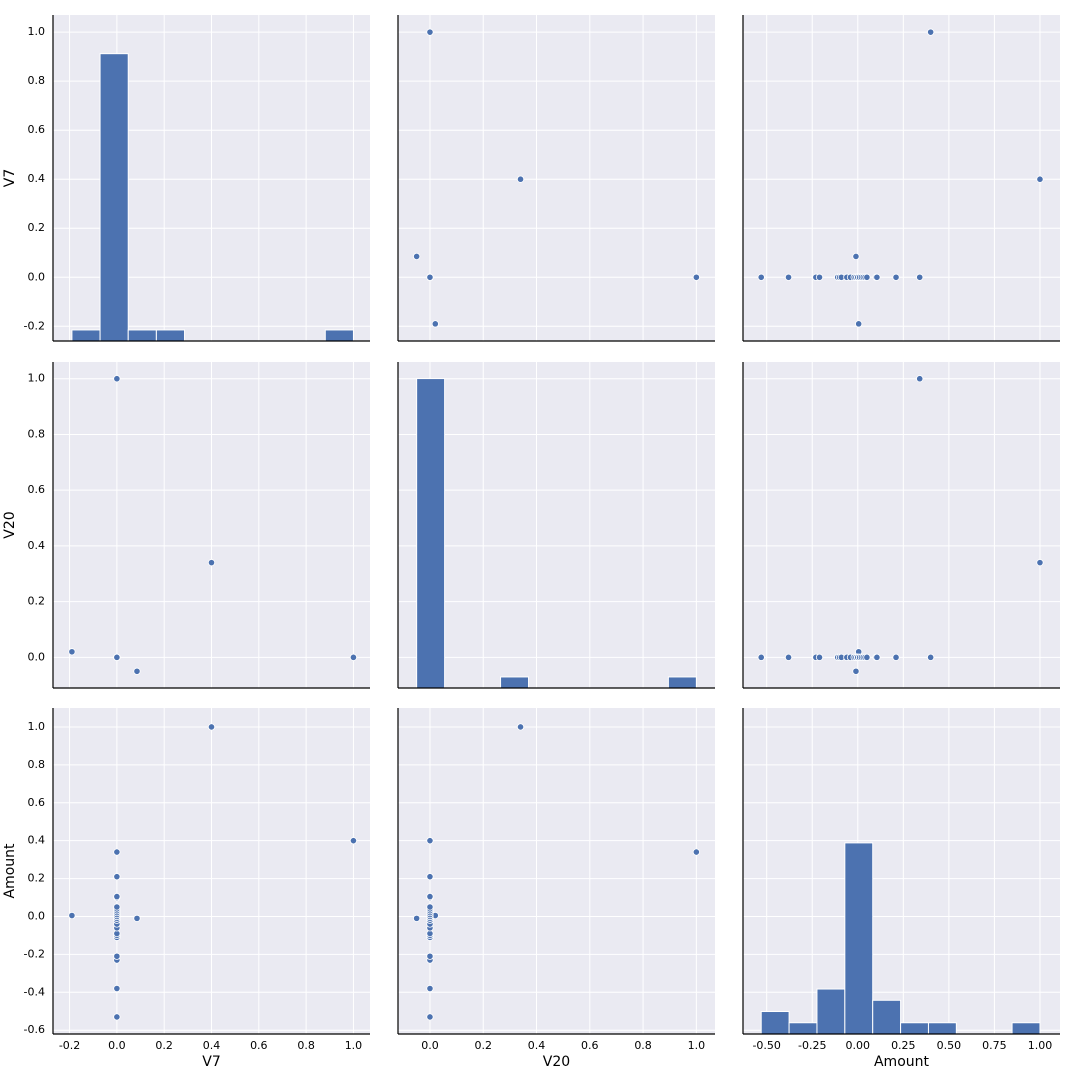 The height and width of the screenshot is (1080, 1080). I want to click on y-tick-label: -0.4, so click(34, 991).